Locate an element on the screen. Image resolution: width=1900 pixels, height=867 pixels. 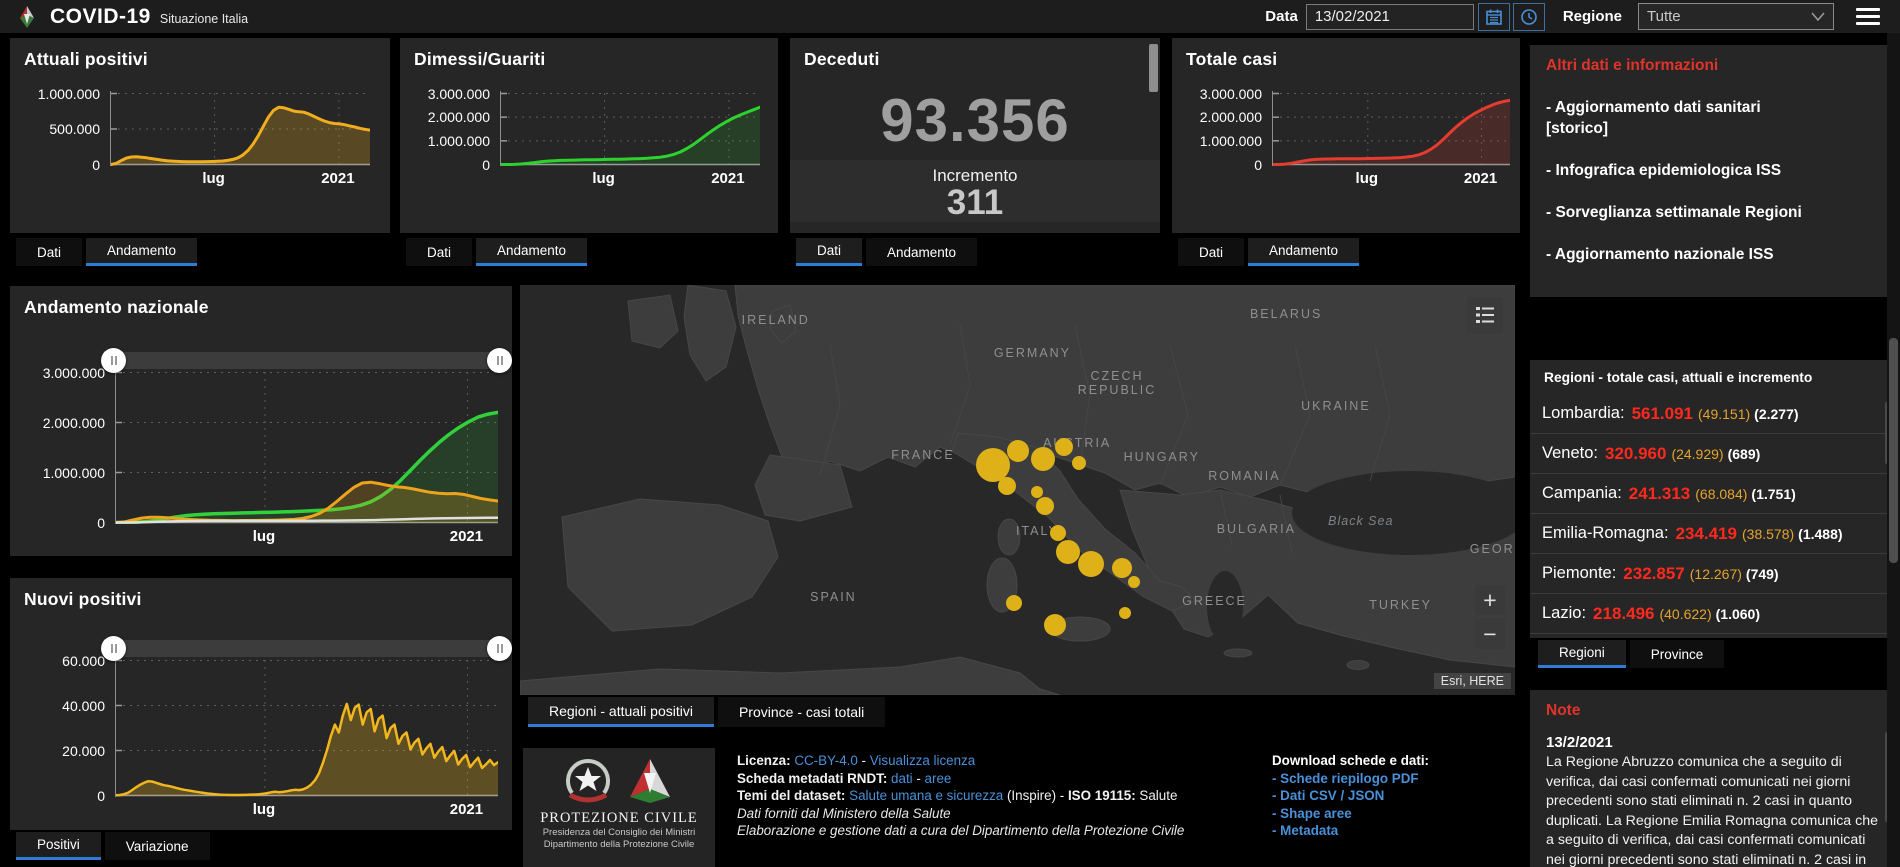
region-row: Emilia-Romagna: 234.419 (38.578) (1.488) is located at coordinates (1712, 533).